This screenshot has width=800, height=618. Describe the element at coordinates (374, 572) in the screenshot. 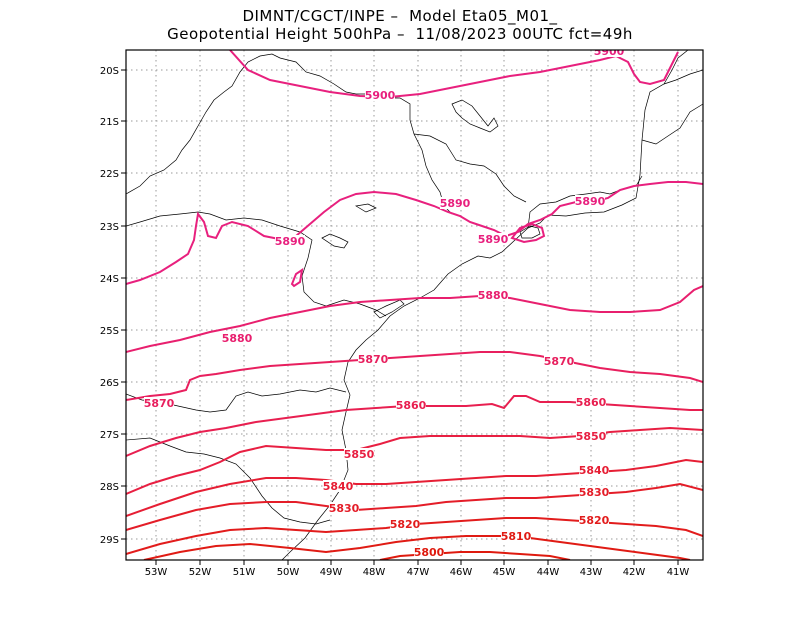

I see `lon-tick-label: 48W` at that location.